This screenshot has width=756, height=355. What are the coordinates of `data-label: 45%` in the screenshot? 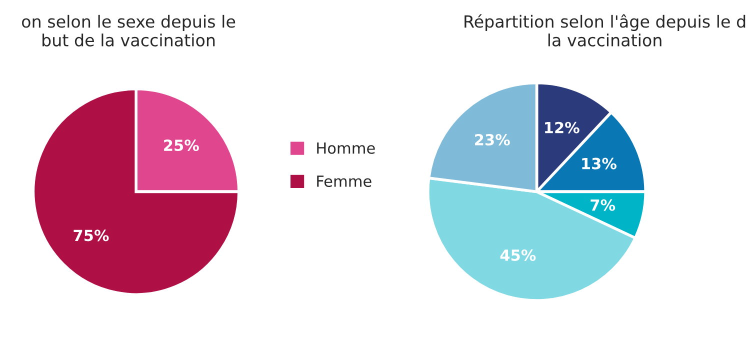 It's located at (518, 255).